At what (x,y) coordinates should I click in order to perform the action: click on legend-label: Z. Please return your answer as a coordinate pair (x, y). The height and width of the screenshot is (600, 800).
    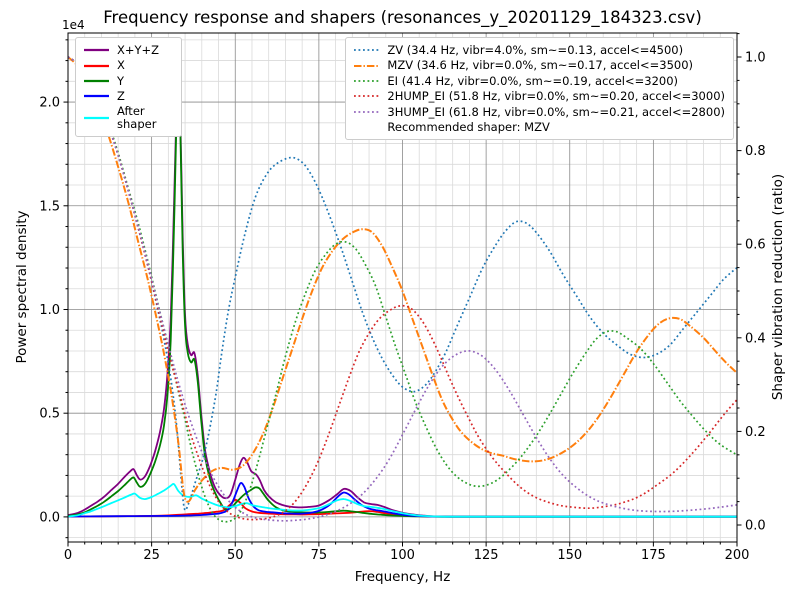
    Looking at the image, I should click on (121, 96).